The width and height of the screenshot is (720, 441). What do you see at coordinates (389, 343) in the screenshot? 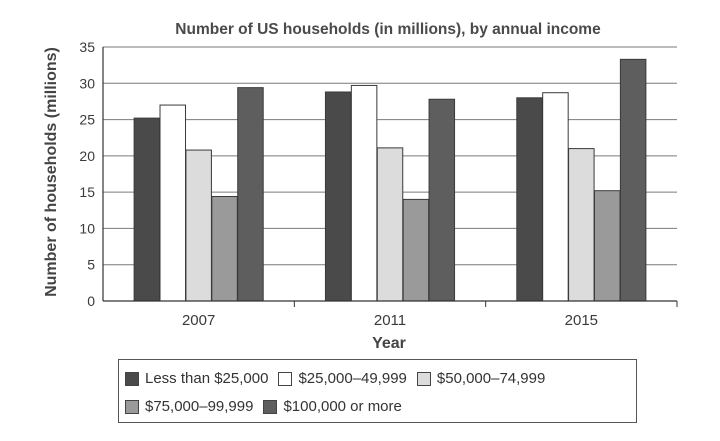
I see `x-axis-label: Year` at bounding box center [389, 343].